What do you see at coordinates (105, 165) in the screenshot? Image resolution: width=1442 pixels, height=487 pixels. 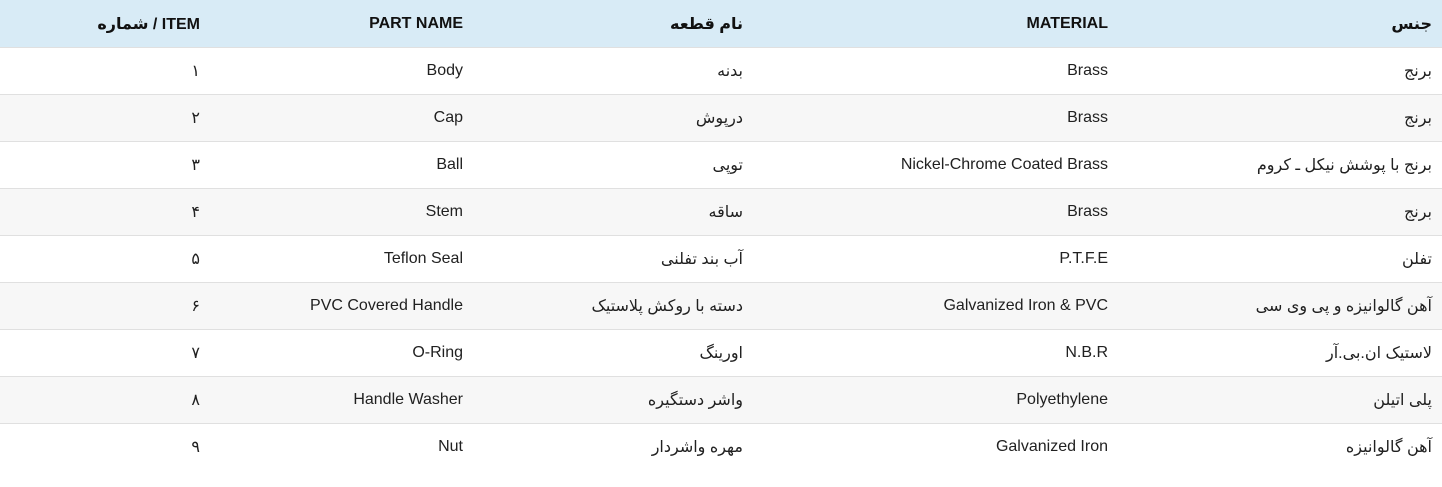 I see `cell-item: ۳` at bounding box center [105, 165].